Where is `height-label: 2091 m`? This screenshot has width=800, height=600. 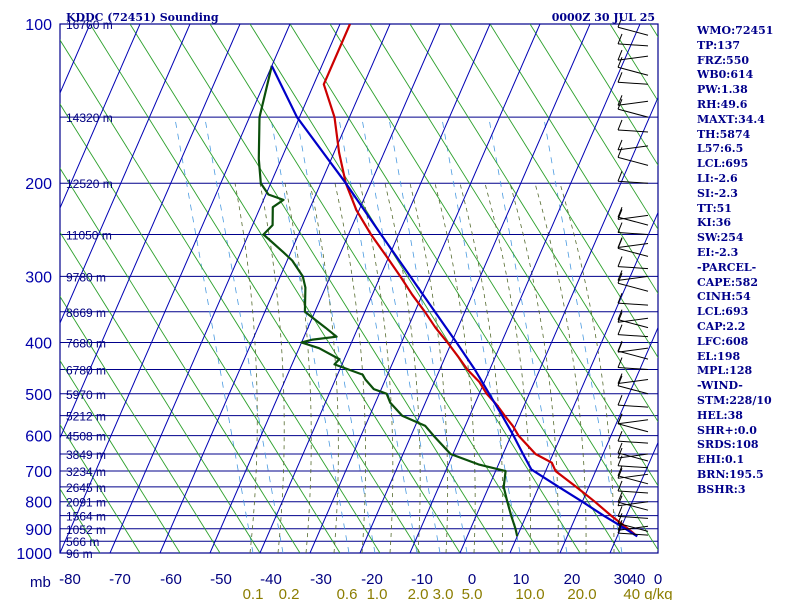 height-label: 2091 m is located at coordinates (86, 503).